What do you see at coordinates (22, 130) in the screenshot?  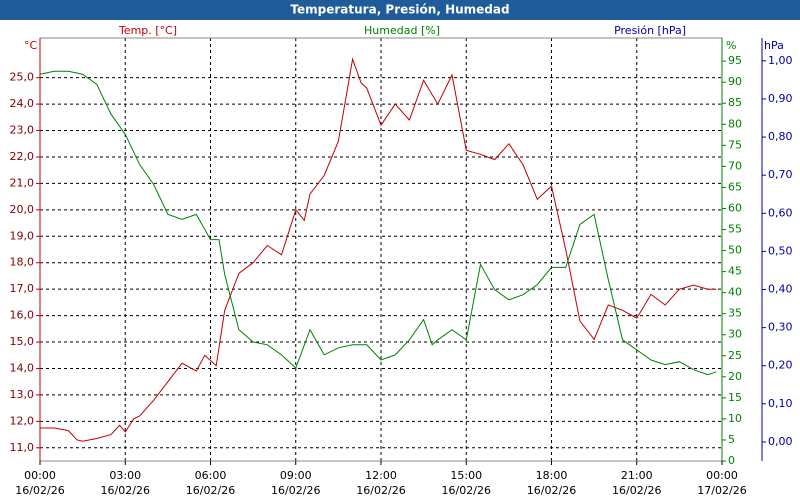 I see `y-tick-label: 23,0` at bounding box center [22, 130].